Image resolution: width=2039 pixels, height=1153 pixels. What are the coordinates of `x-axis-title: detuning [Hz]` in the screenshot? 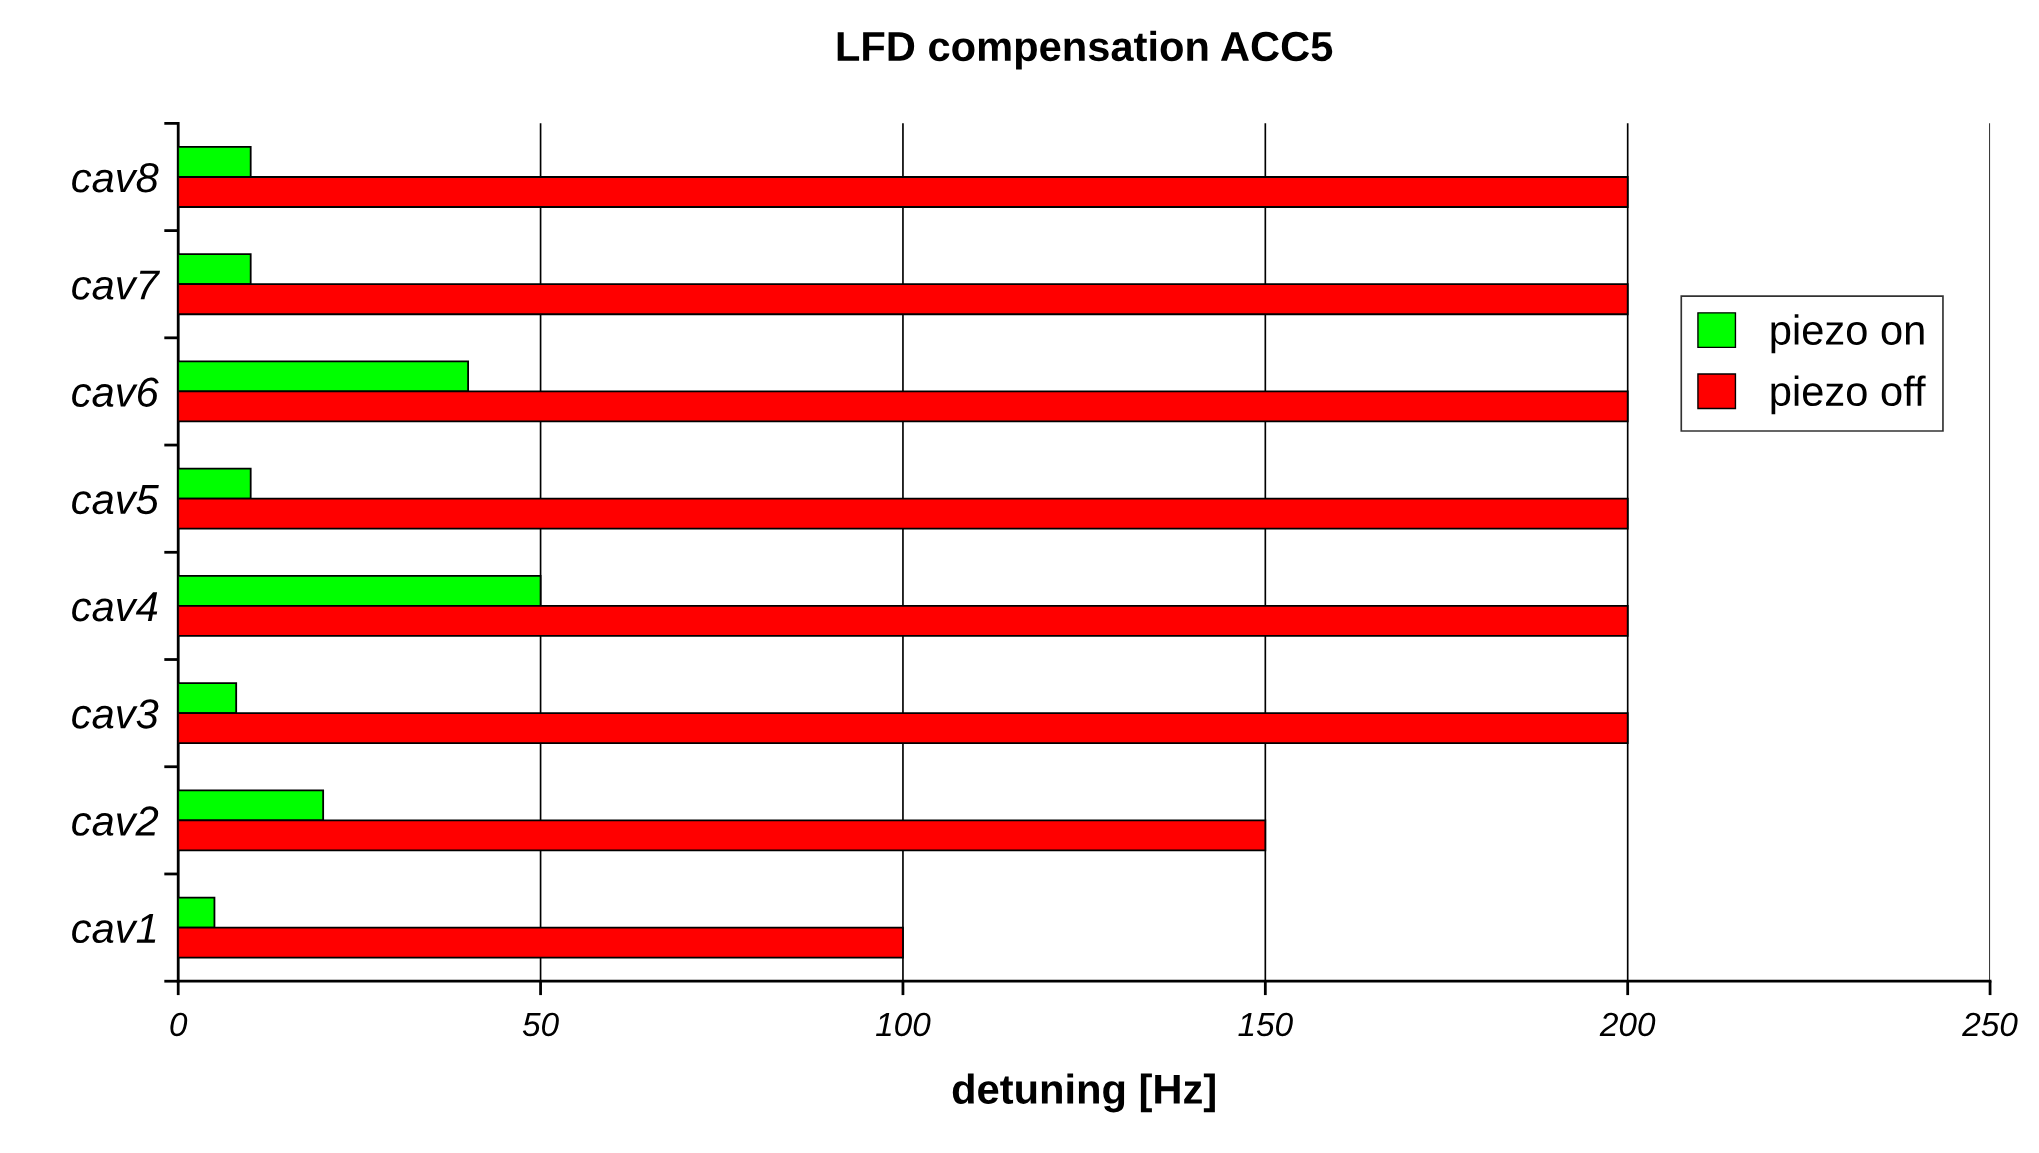 It's located at (1083, 1093).